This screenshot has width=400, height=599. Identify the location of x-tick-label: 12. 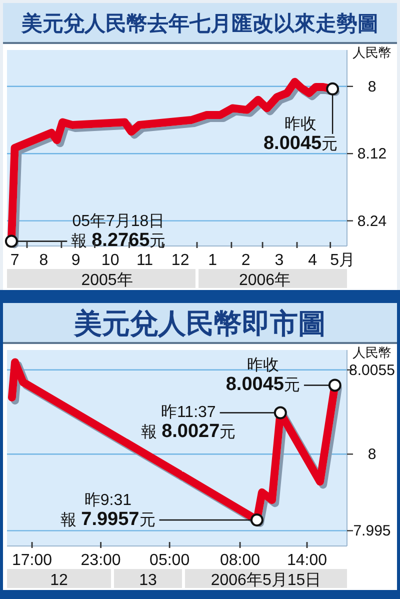
(180, 260).